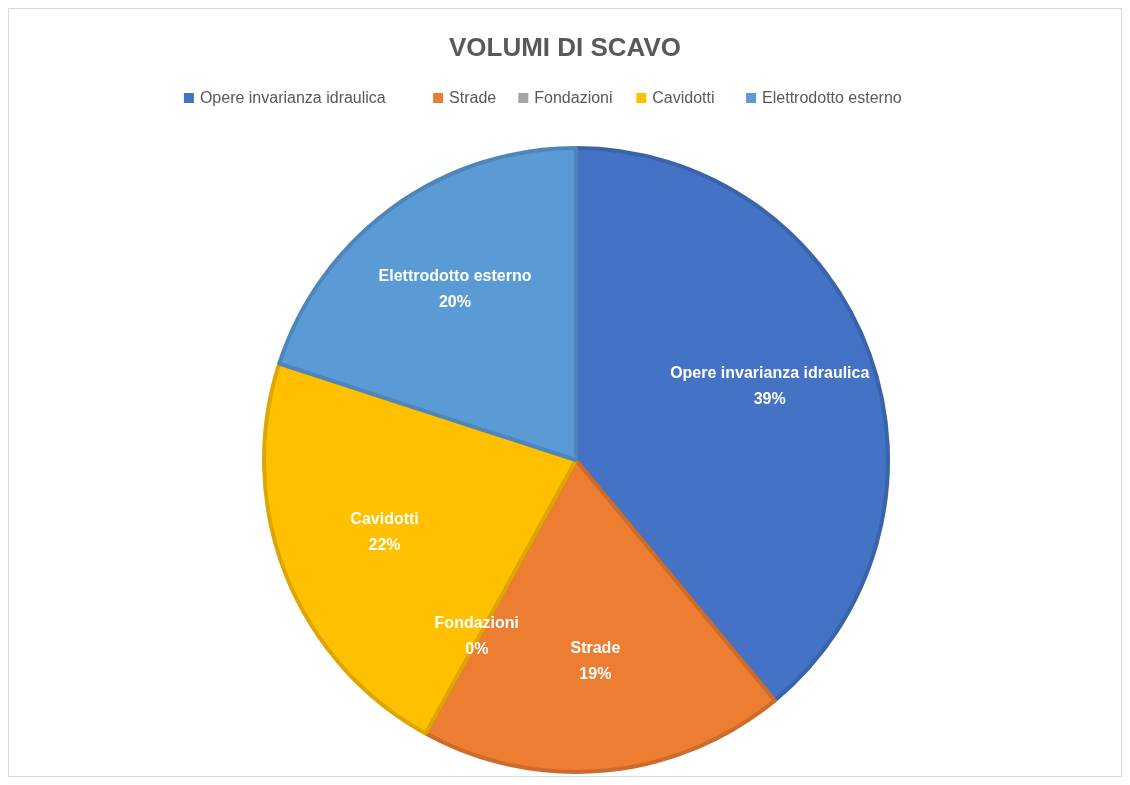  I want to click on data-label: 39%, so click(769, 399).